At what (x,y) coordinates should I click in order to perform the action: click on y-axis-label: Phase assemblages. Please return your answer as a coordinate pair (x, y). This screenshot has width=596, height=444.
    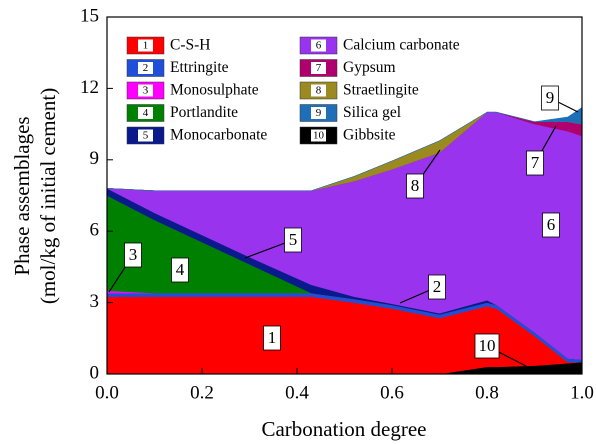
    Looking at the image, I should click on (22, 195).